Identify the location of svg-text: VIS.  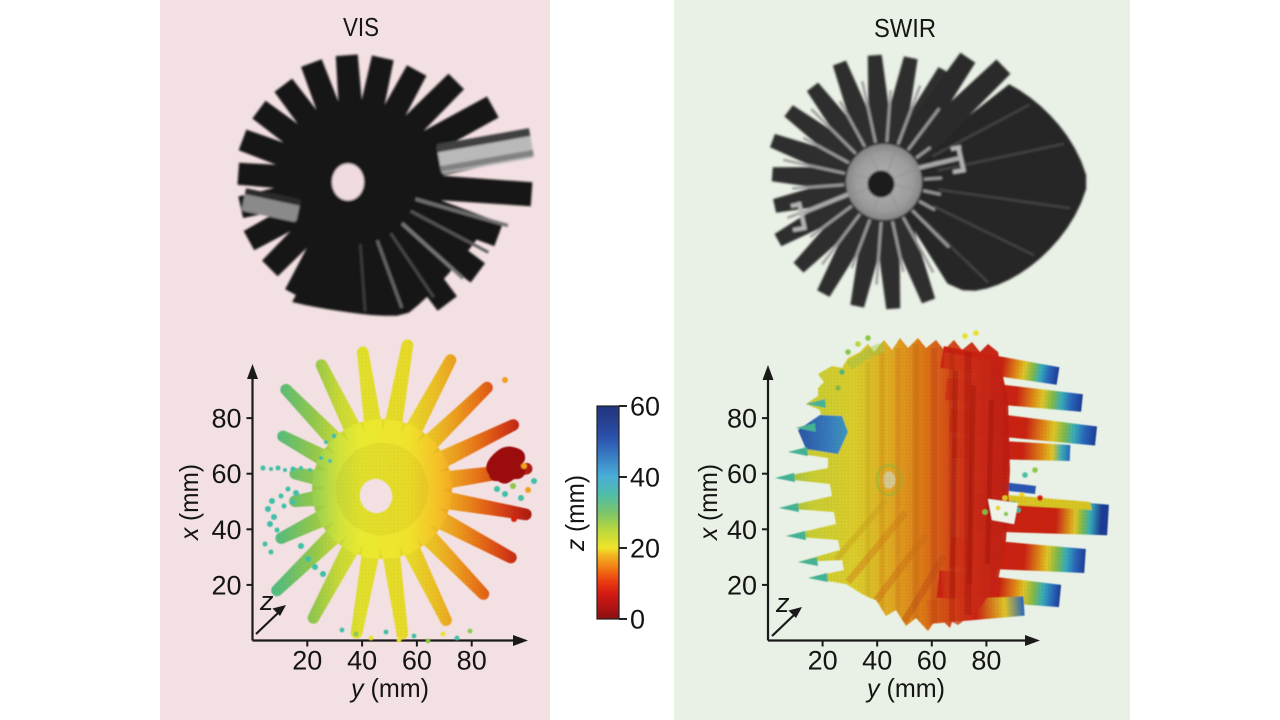
(361, 27).